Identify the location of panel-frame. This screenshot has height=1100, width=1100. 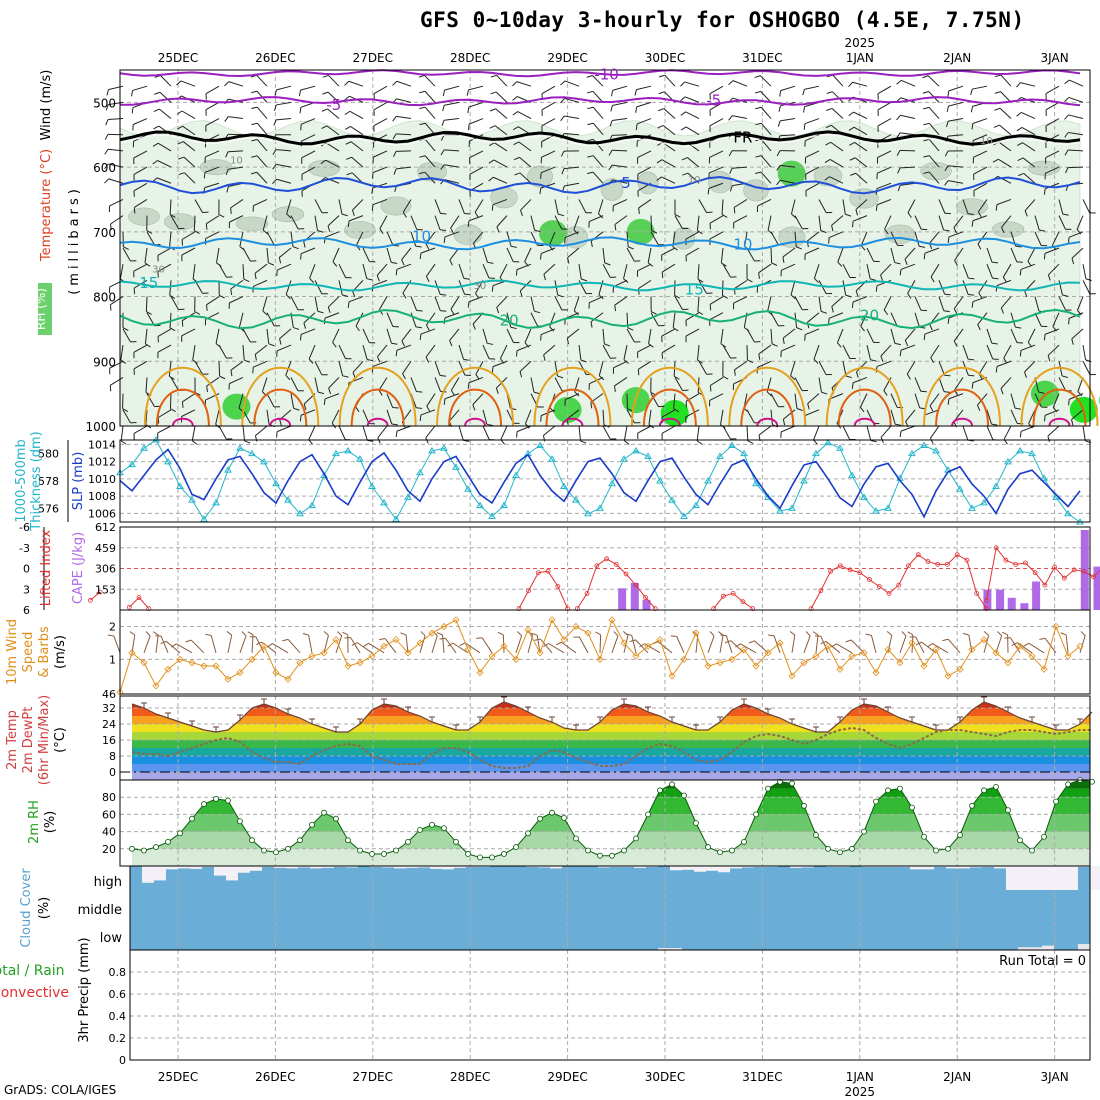
(610, 1005).